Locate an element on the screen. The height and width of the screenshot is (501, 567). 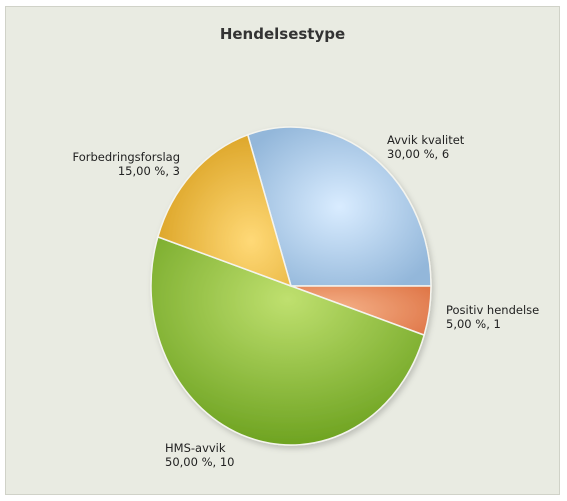
slice-value: 15,00 %, 3 is located at coordinates (148, 171).